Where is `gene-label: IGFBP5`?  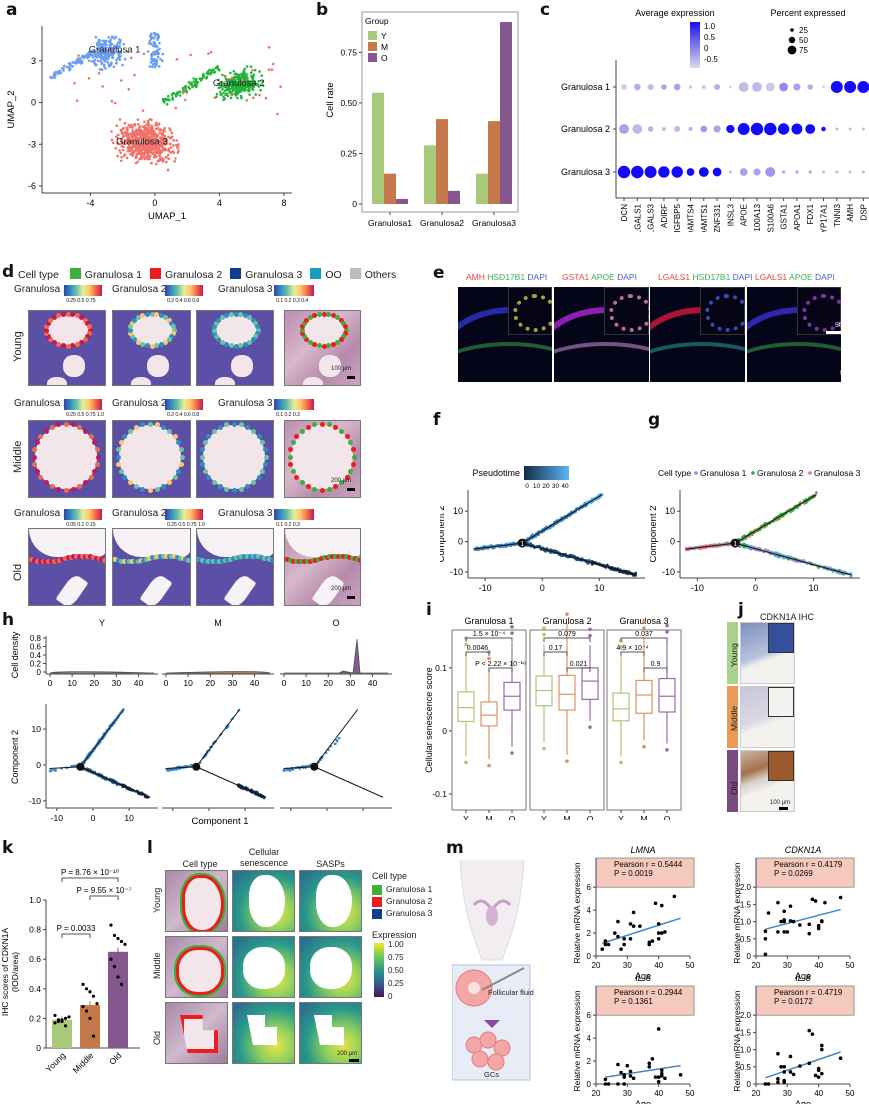
gene-label: IGFBP5 is located at coordinates (677, 217).